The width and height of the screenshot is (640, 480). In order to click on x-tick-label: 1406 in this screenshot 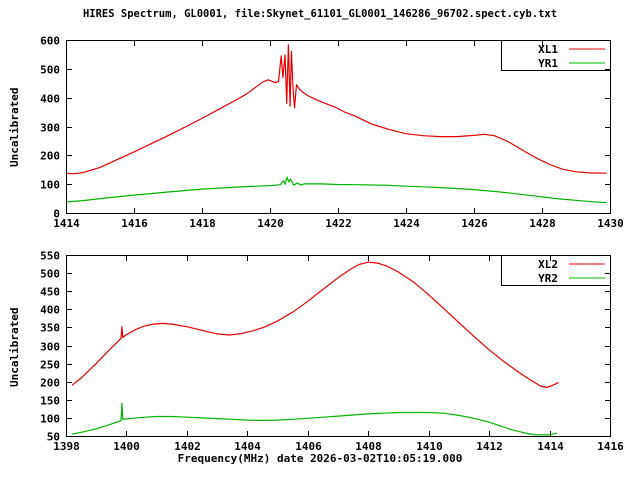, I will do `click(308, 446)`.